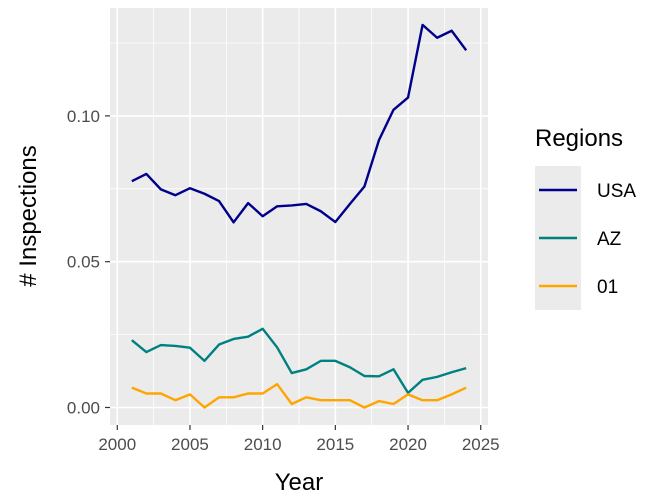 The image size is (652, 497). I want to click on x-tick-label: 2025, so click(481, 444).